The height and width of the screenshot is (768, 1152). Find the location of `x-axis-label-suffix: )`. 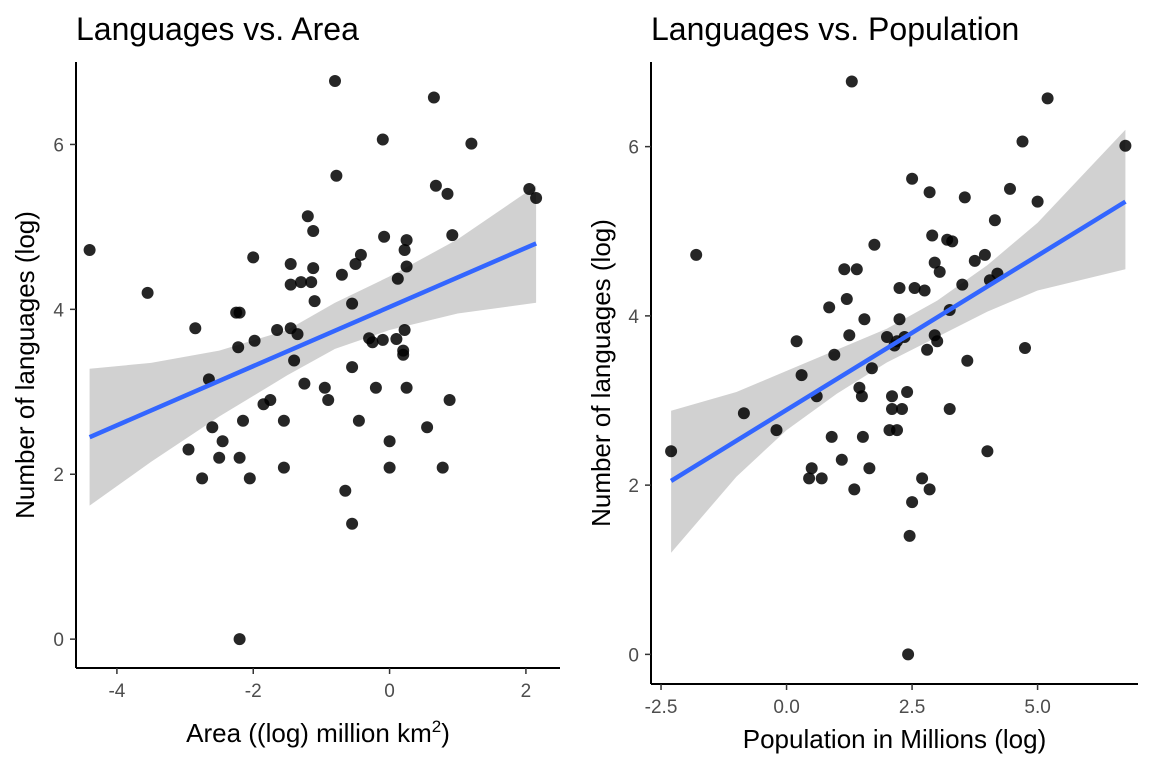

x-axis-label-suffix: ) is located at coordinates (445, 733).